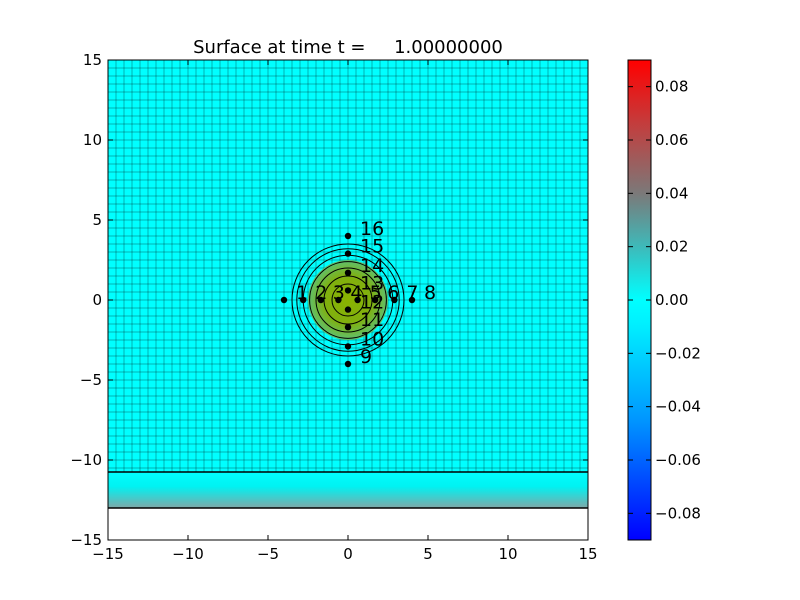 The image size is (800, 600). I want to click on gauge-label: 12, so click(372, 303).